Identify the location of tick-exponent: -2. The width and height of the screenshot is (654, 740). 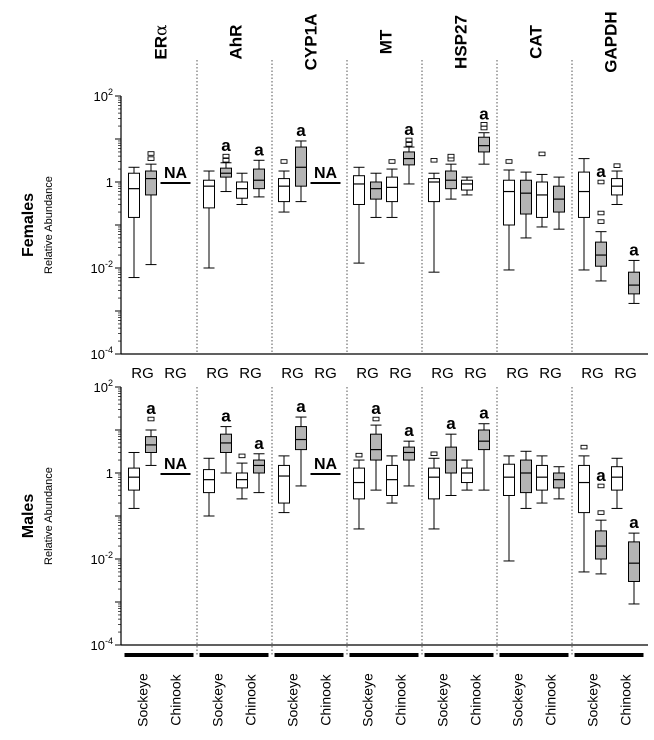
(109, 264).